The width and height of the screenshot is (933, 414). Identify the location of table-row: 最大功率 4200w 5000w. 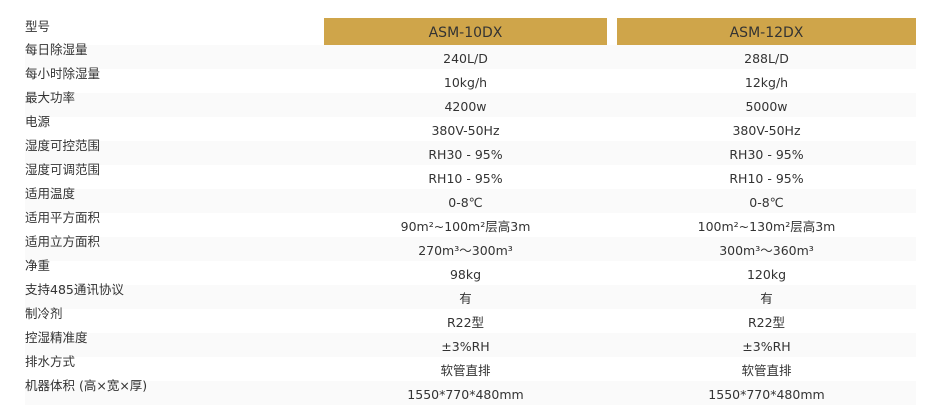
(470, 103).